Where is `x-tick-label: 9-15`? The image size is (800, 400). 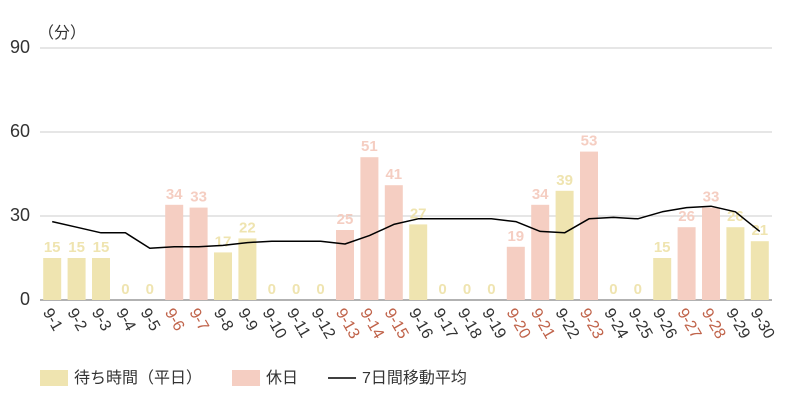
x-tick-label: 9-15 is located at coordinates (396, 324).